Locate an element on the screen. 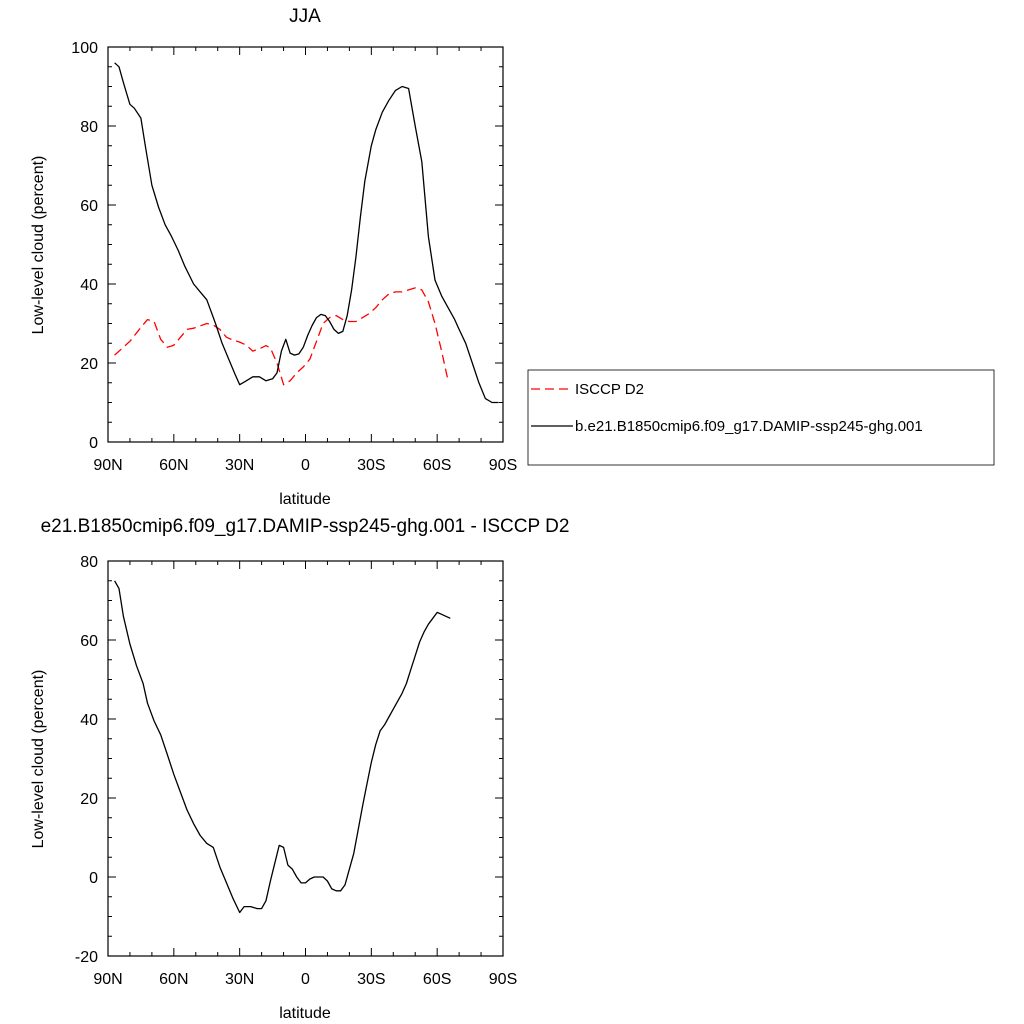  y-tick-label: -20 is located at coordinates (86, 957).